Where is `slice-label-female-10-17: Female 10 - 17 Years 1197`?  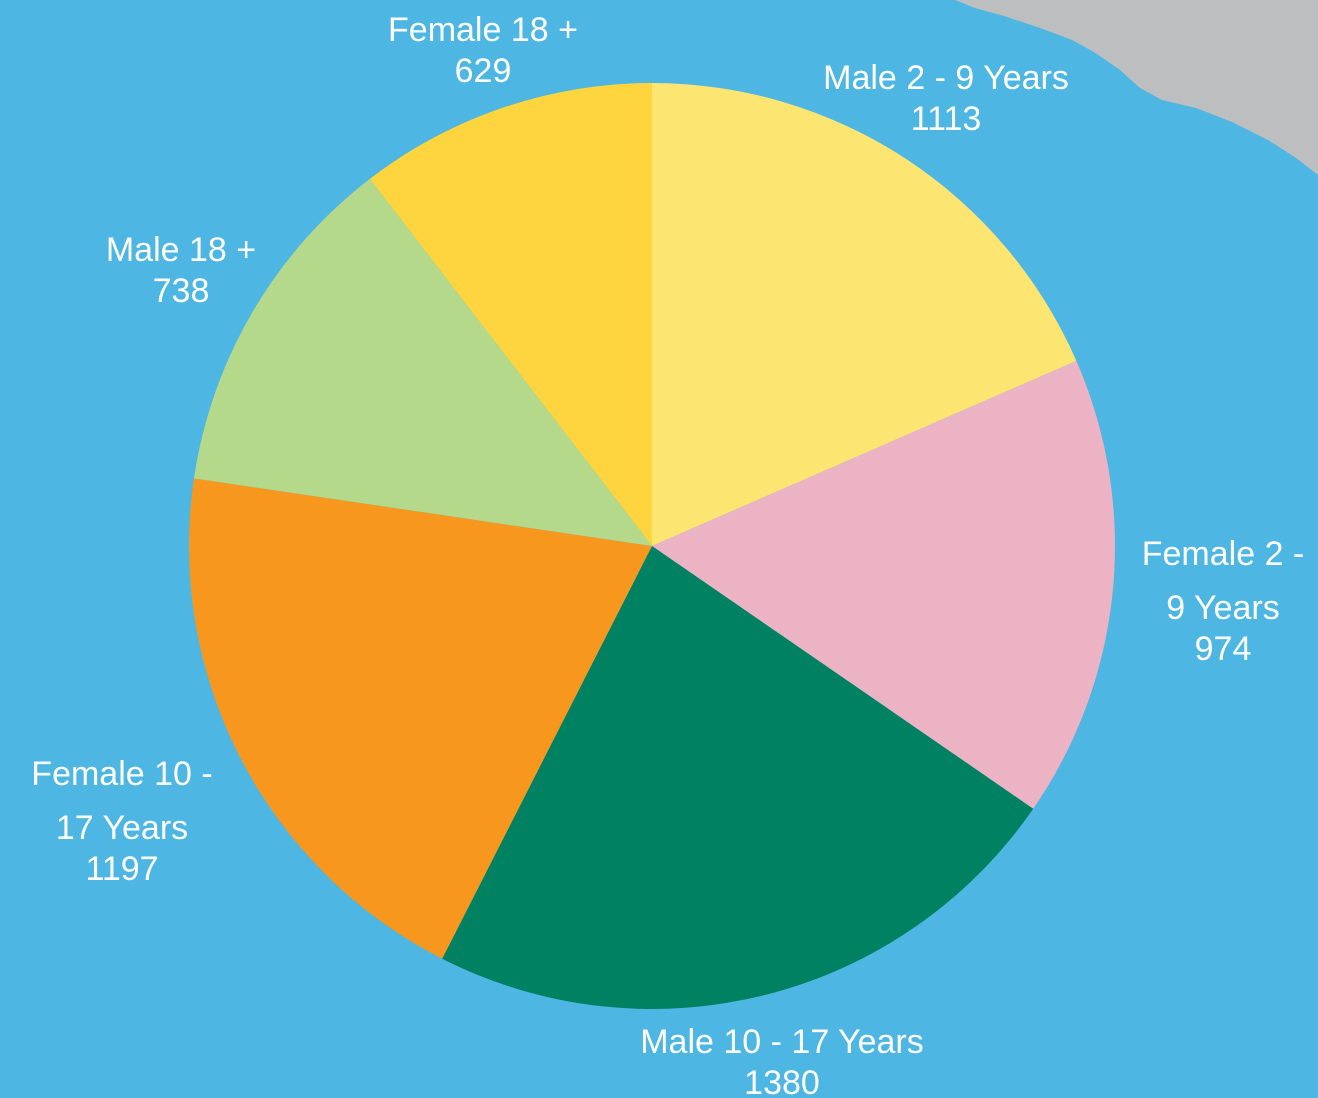
slice-label-female-10-17: Female 10 - 17 Years 1197 is located at coordinates (122, 821).